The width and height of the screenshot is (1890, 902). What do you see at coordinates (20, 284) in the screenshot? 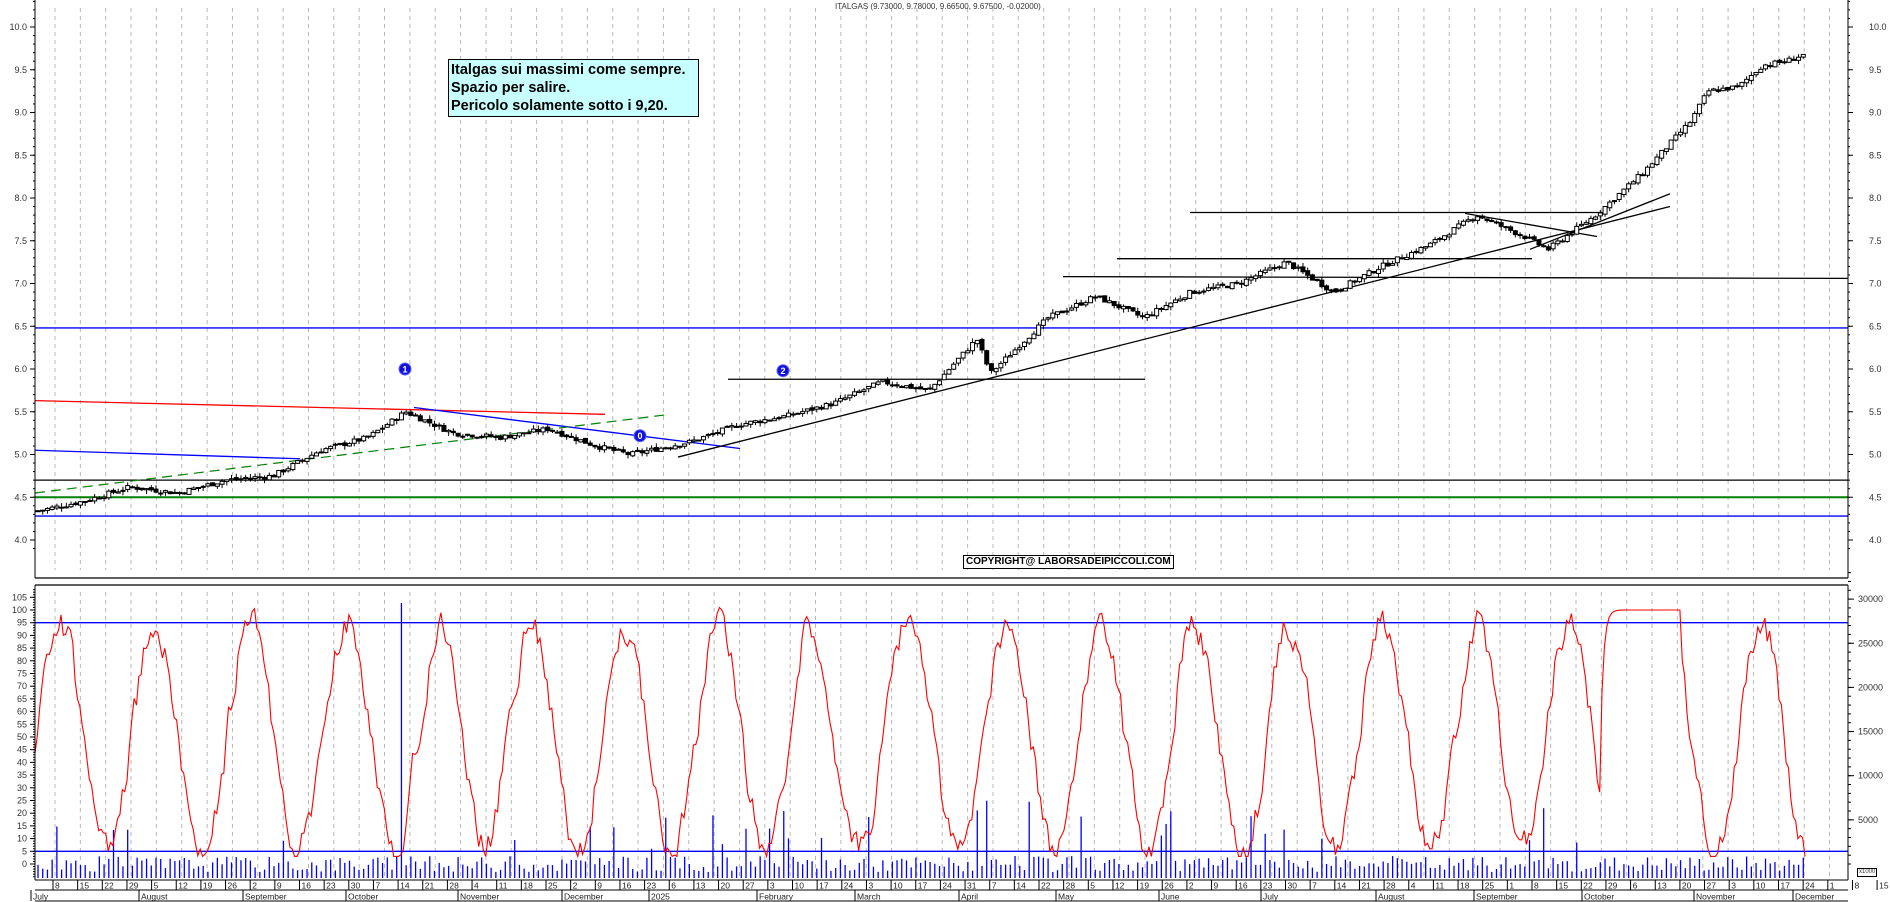
I see `svg-text: 7.0` at bounding box center [20, 284].